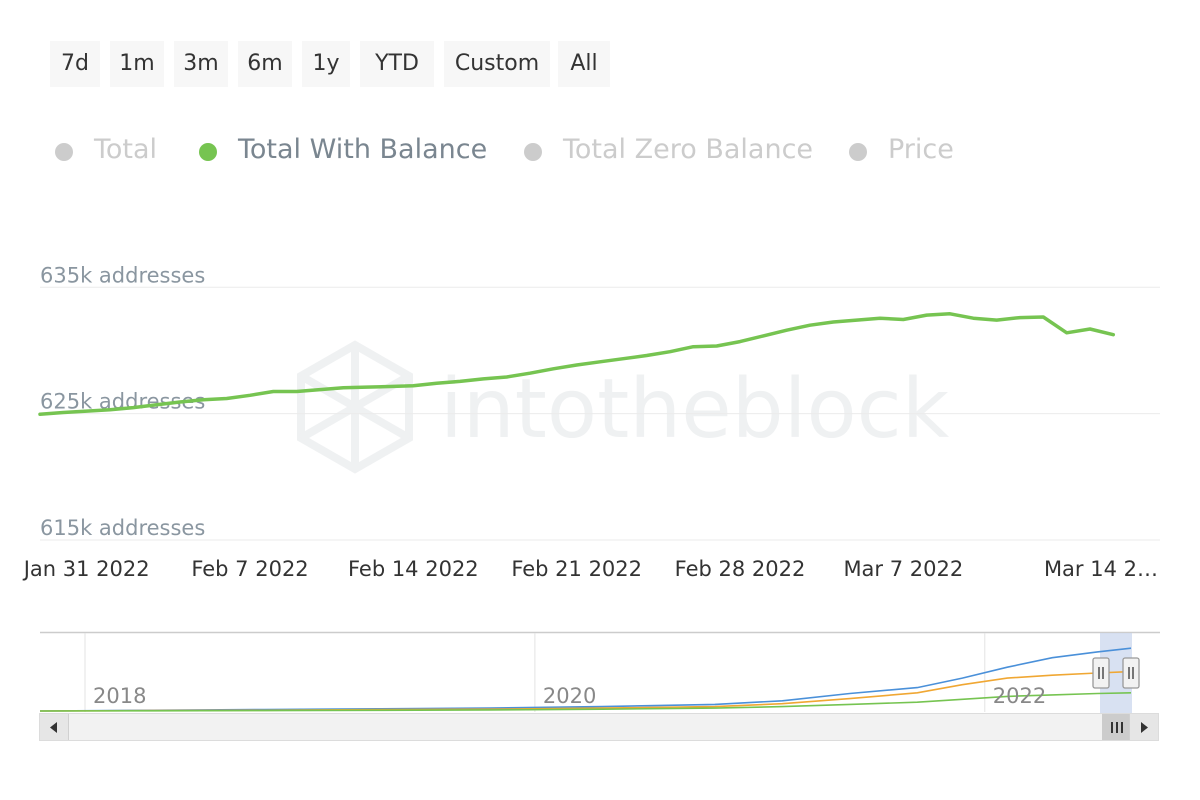 The height and width of the screenshot is (800, 1200). What do you see at coordinates (740, 569) in the screenshot?
I see `x-tick-label: Feb 28 2022` at bounding box center [740, 569].